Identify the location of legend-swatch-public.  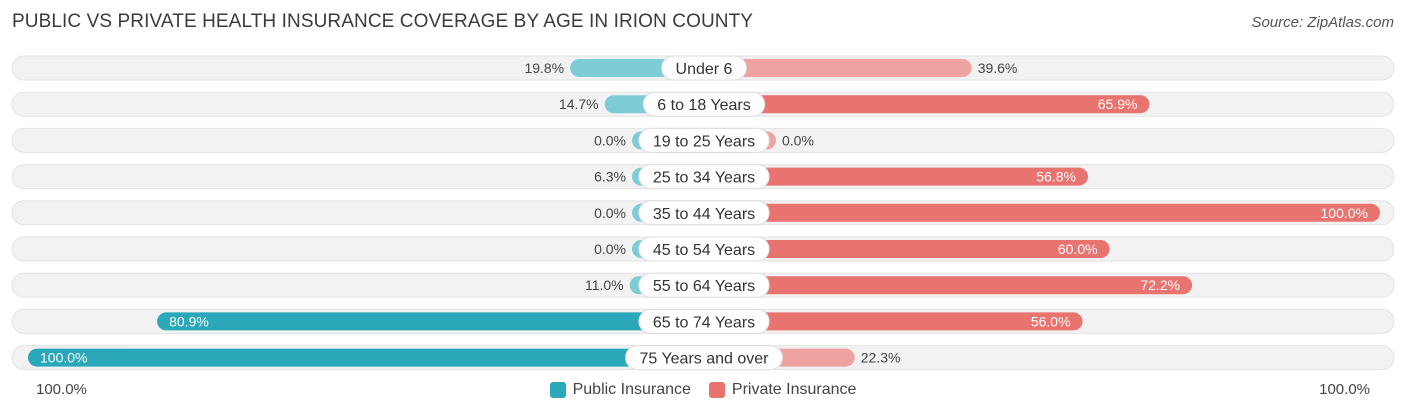
(557, 390).